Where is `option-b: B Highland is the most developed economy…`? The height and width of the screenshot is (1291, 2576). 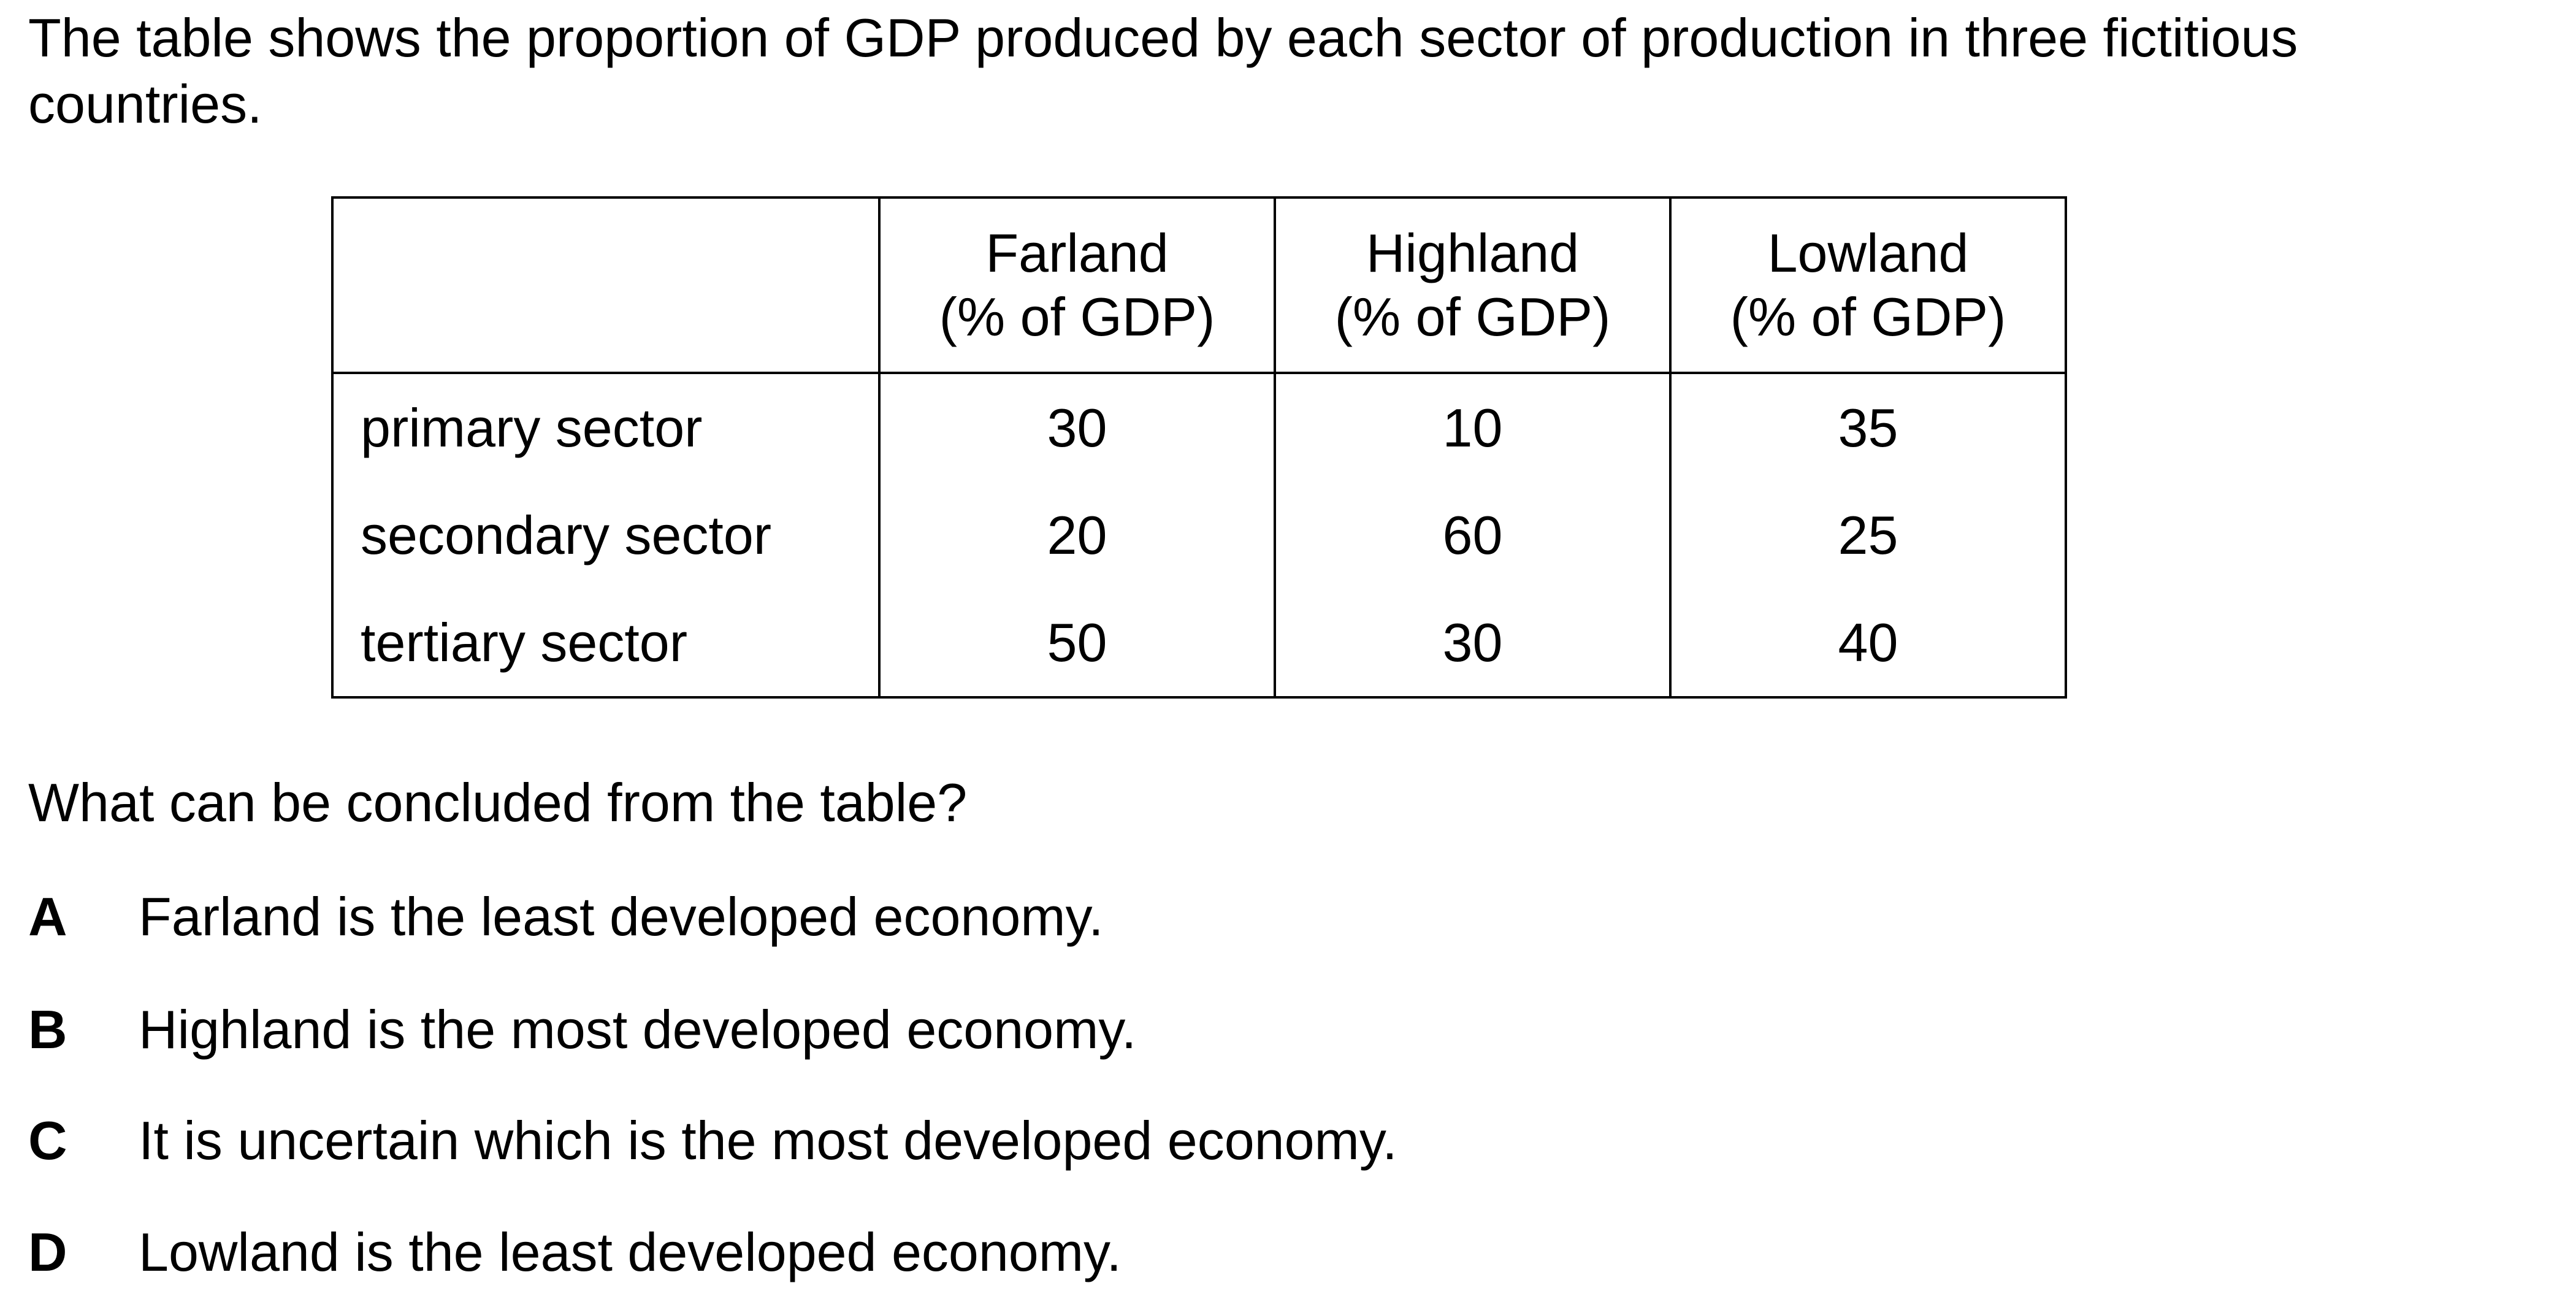 option-b: B Highland is the most developed economy… is located at coordinates (582, 1030).